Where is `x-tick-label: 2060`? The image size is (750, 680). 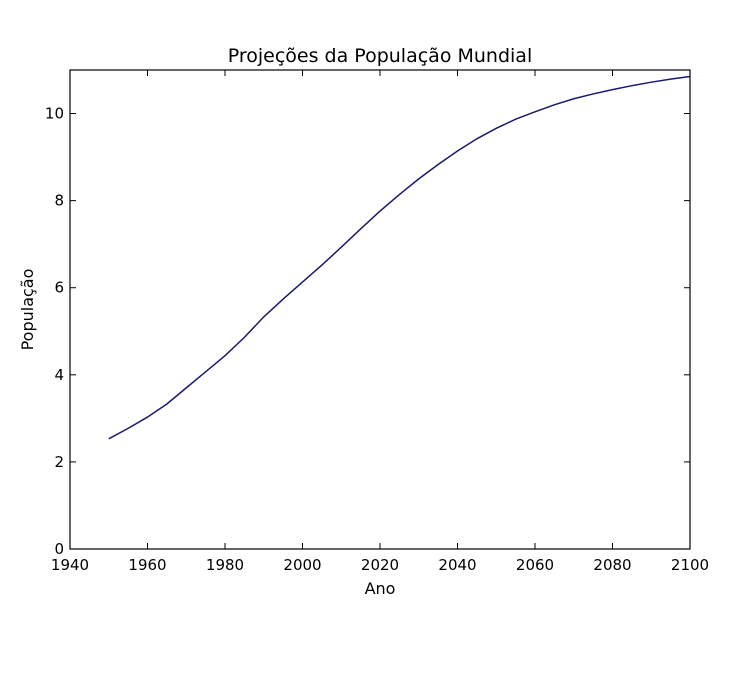
x-tick-label: 2060 is located at coordinates (535, 565).